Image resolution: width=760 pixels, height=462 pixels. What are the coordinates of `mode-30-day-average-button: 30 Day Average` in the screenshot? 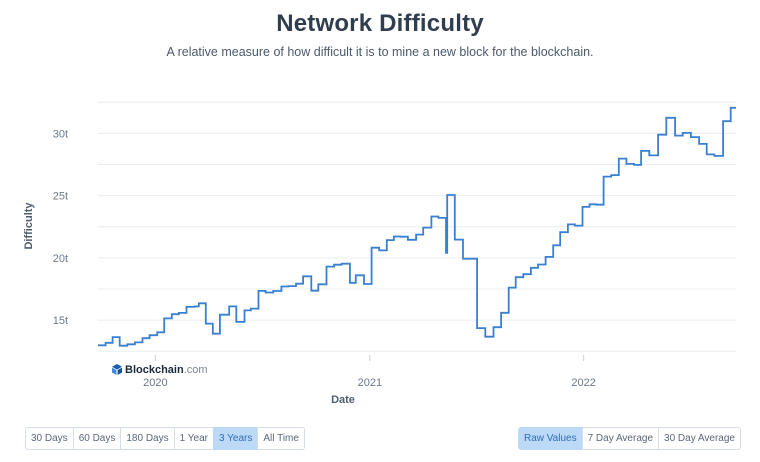 It's located at (699, 438).